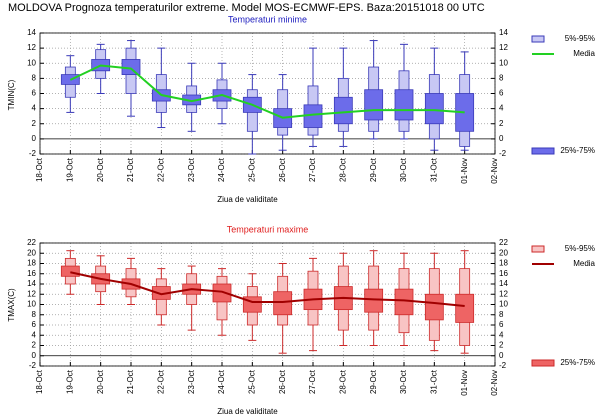 This screenshot has height=420, width=600. What do you see at coordinates (503, 263) in the screenshot?
I see `y2-tick-label: 18` at bounding box center [503, 263].